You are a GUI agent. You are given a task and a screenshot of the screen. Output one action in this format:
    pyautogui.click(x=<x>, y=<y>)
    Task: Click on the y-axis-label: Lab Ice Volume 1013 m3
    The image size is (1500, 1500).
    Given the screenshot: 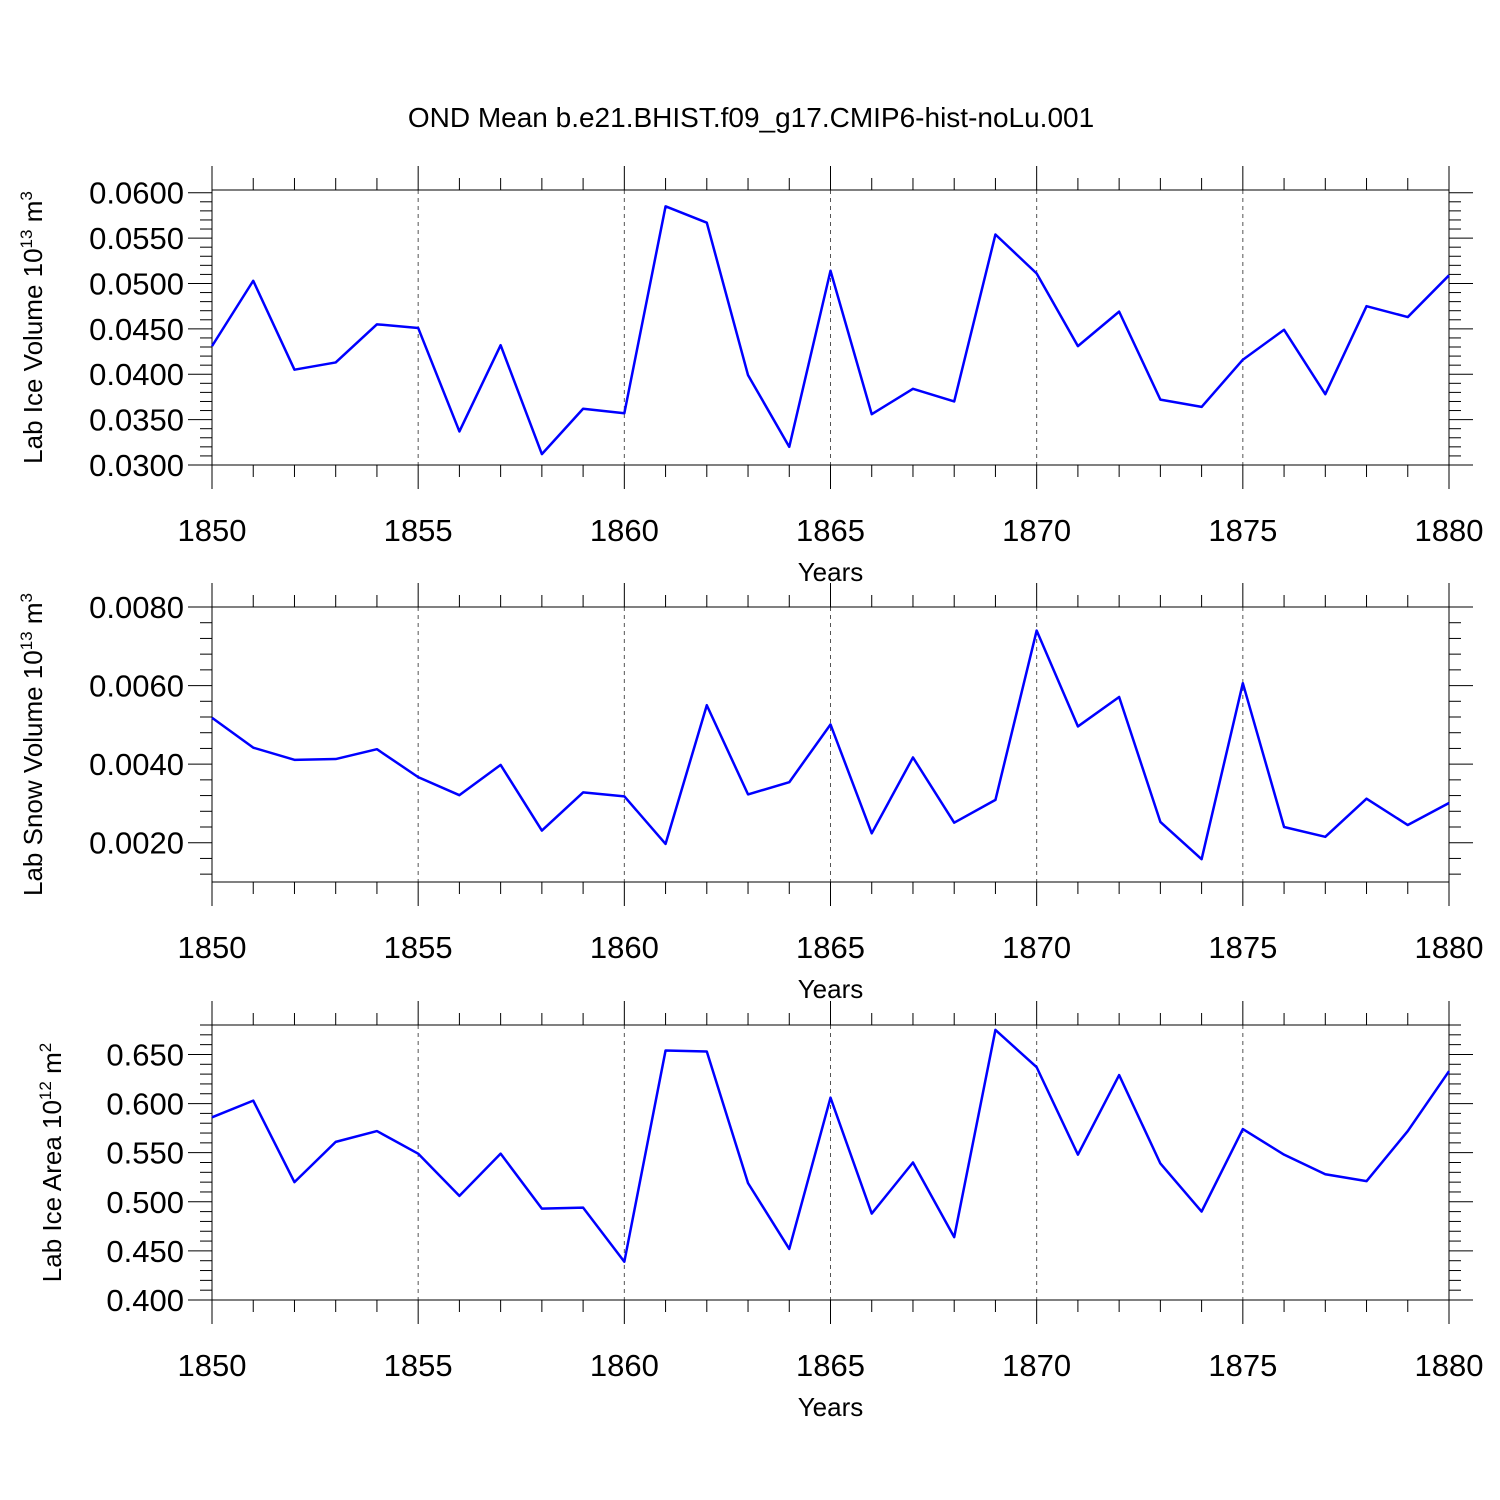 What is the action you would take?
    pyautogui.click(x=32, y=327)
    